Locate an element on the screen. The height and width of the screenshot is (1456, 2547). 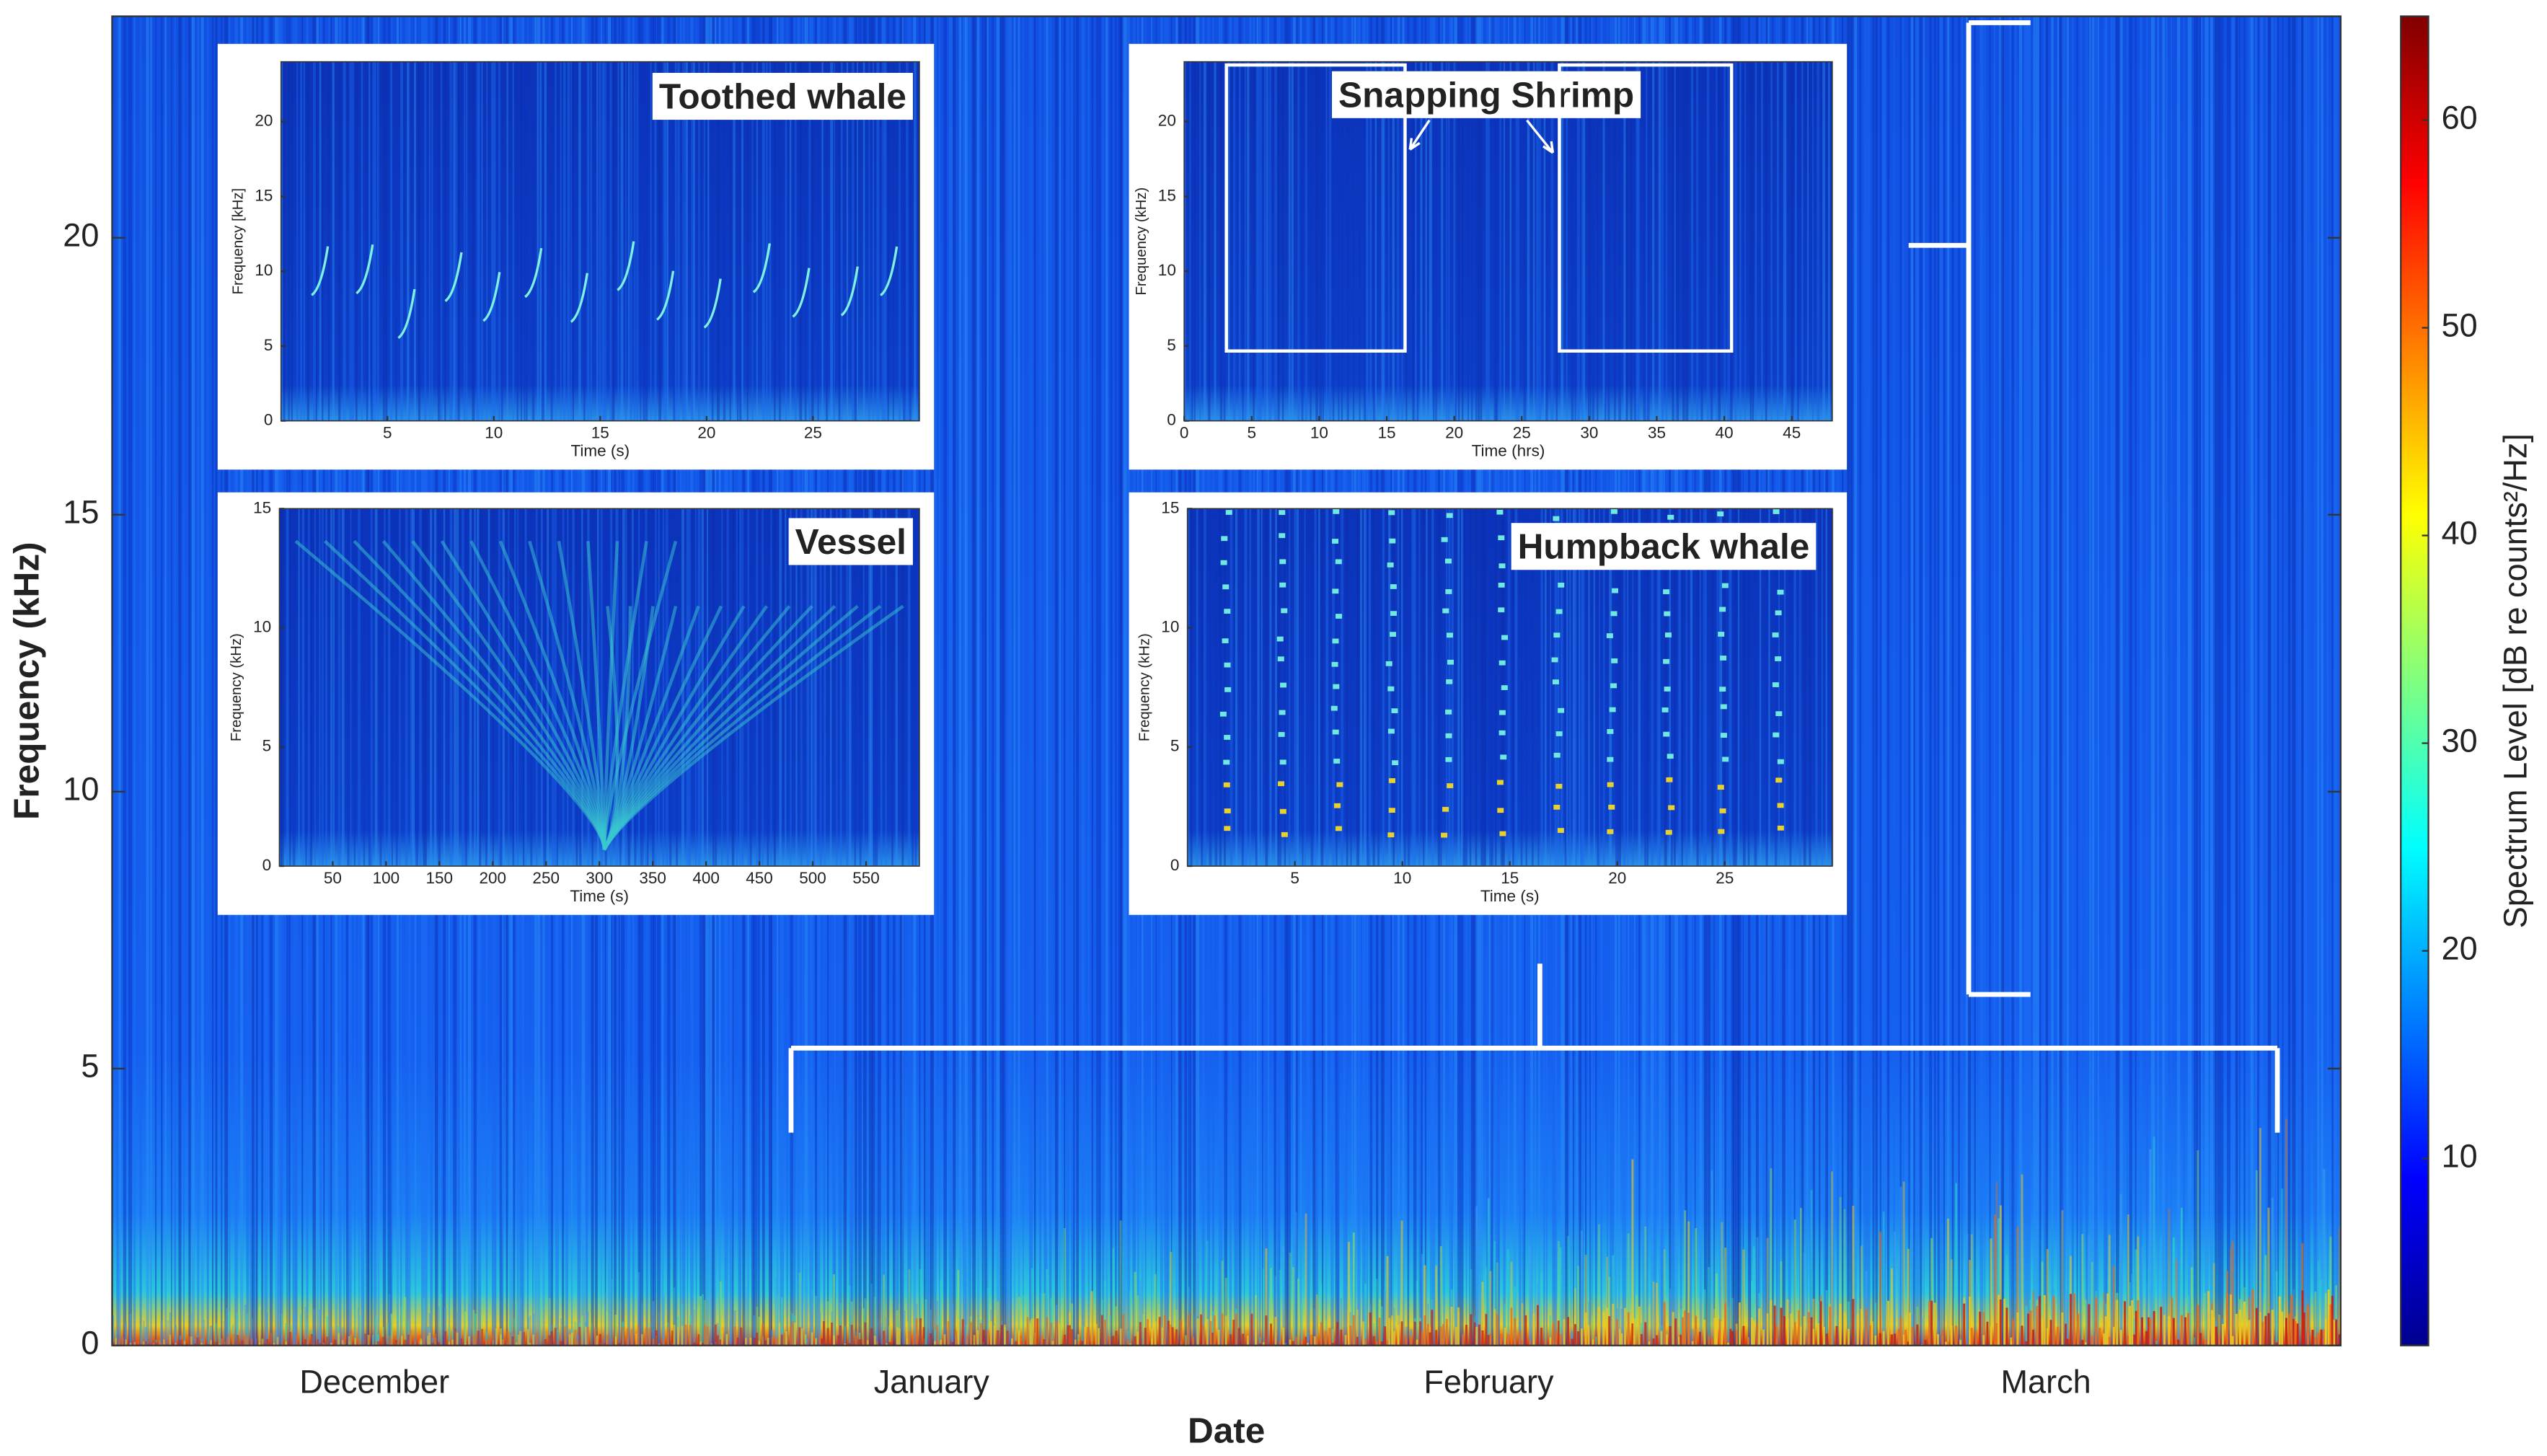
inset-y-label: Frequency (kHz) is located at coordinates (236, 687).